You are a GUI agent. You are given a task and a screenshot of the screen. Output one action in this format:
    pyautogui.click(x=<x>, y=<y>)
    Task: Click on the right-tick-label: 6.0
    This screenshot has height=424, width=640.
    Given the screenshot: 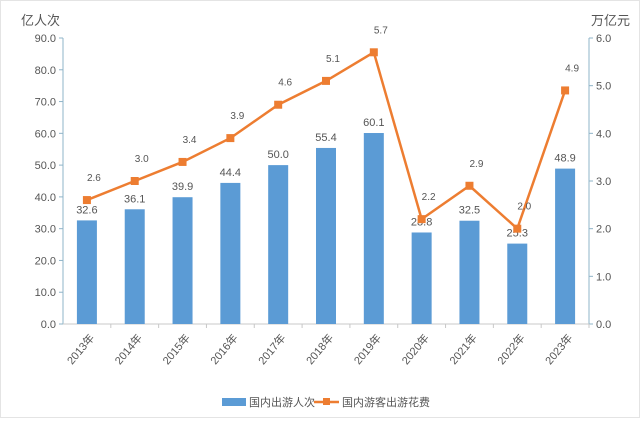 What is the action you would take?
    pyautogui.click(x=603, y=39)
    